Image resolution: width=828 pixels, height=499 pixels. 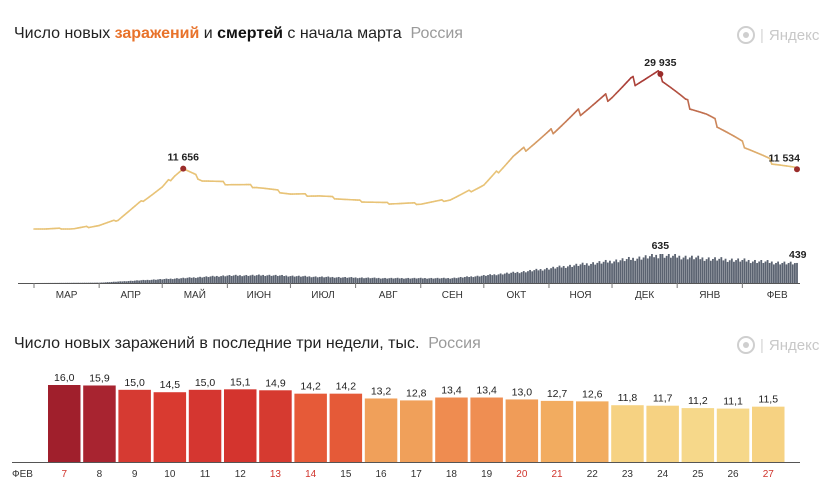 I want to click on bar-value-label: 11,5, so click(x=768, y=400).